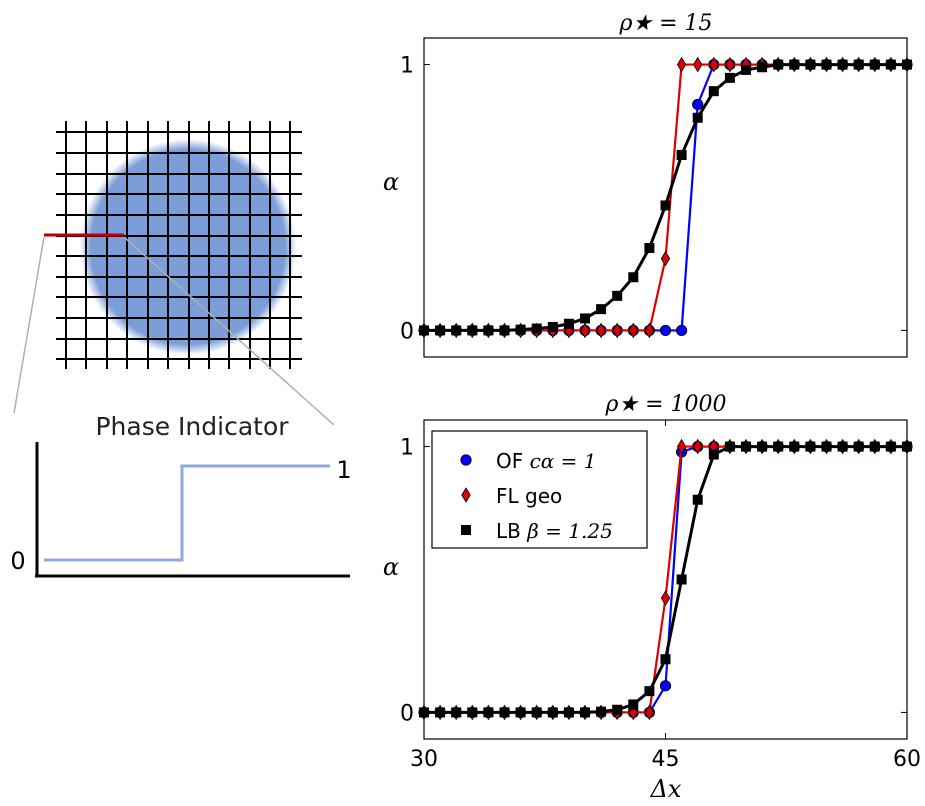 The image size is (925, 806). Describe the element at coordinates (424, 759) in the screenshot. I see `x-tick-label: 30` at that location.